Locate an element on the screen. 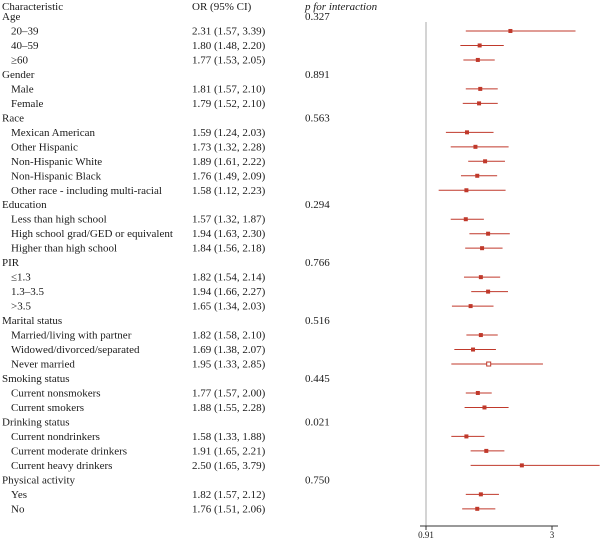 The width and height of the screenshot is (600, 538). or-ci-text: 1.80 (1.48, 2.20) is located at coordinates (229, 46).